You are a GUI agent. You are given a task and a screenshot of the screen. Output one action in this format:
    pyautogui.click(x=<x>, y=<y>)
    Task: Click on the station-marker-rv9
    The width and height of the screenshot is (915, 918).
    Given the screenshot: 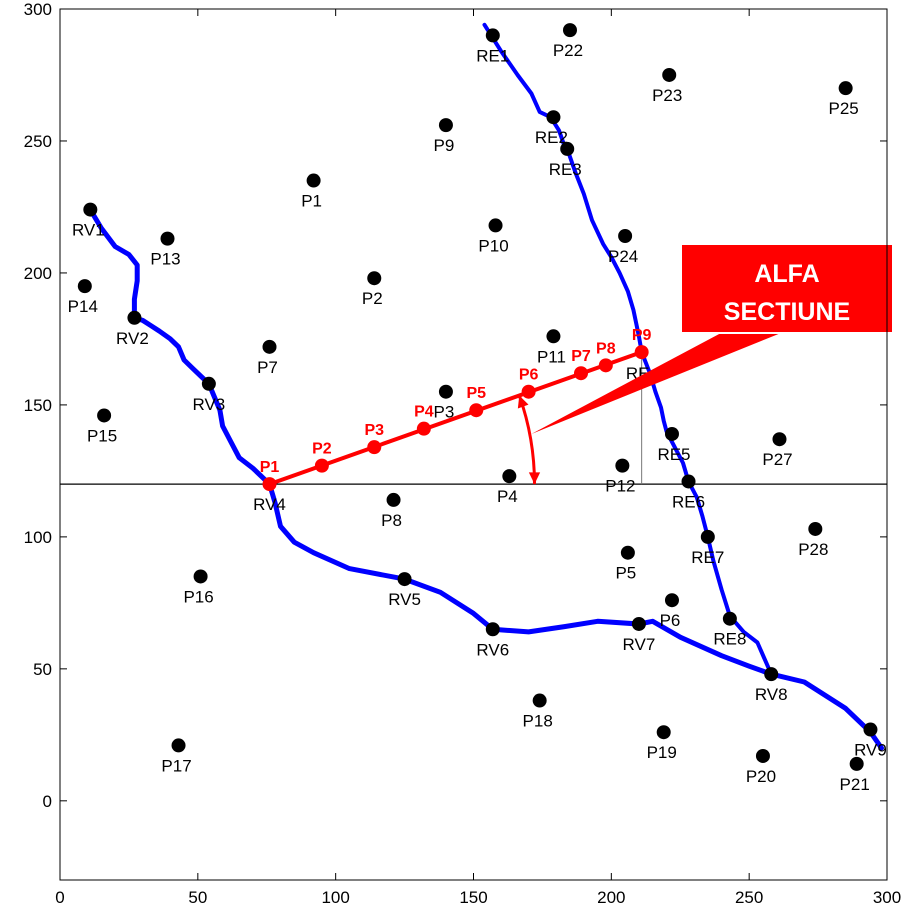 What is the action you would take?
    pyautogui.click(x=870, y=729)
    